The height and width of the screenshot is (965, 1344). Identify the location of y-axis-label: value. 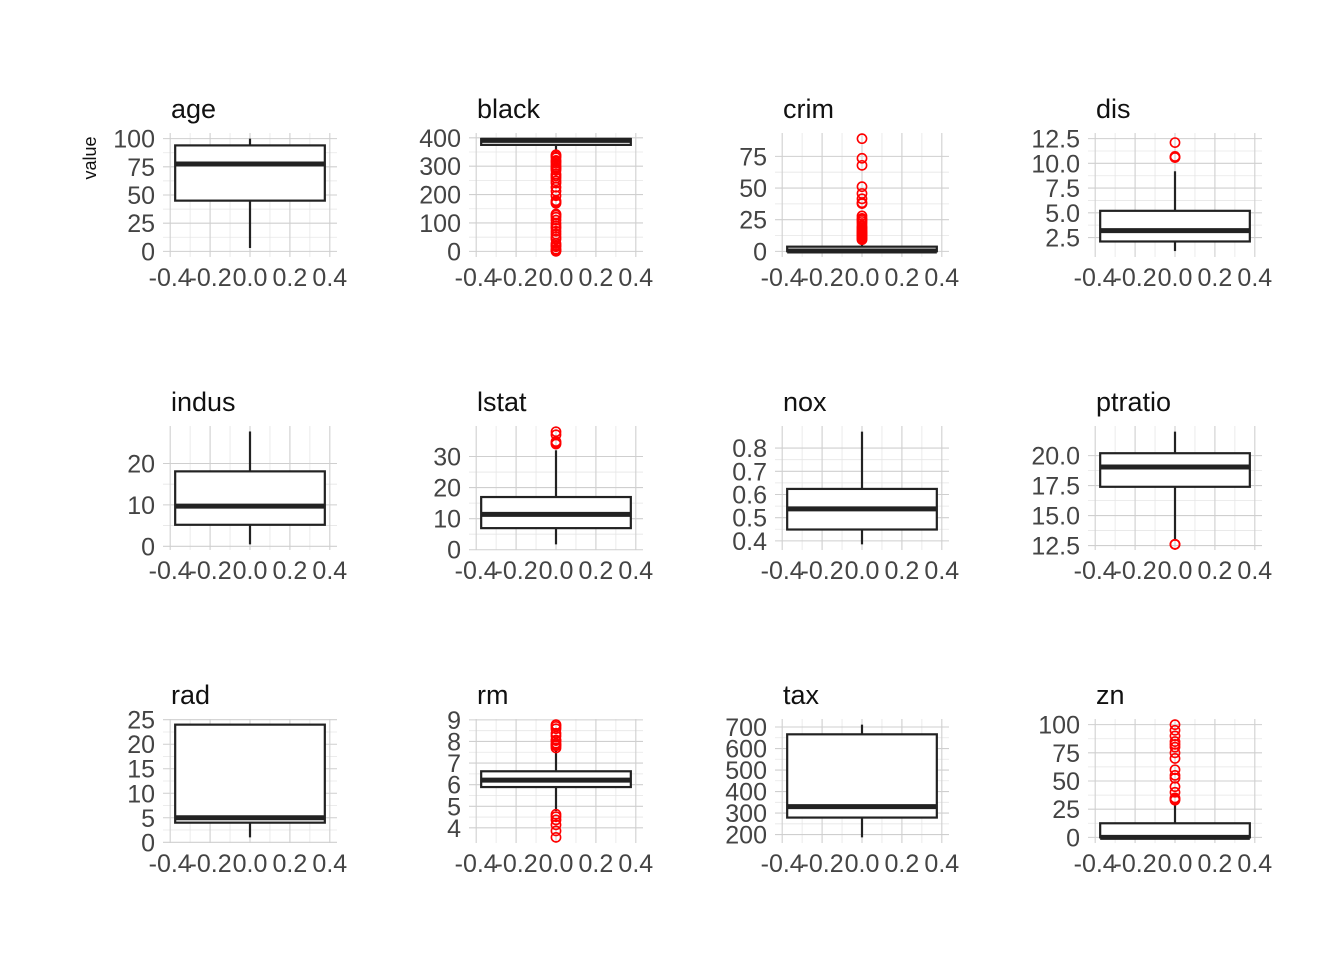
(90, 157).